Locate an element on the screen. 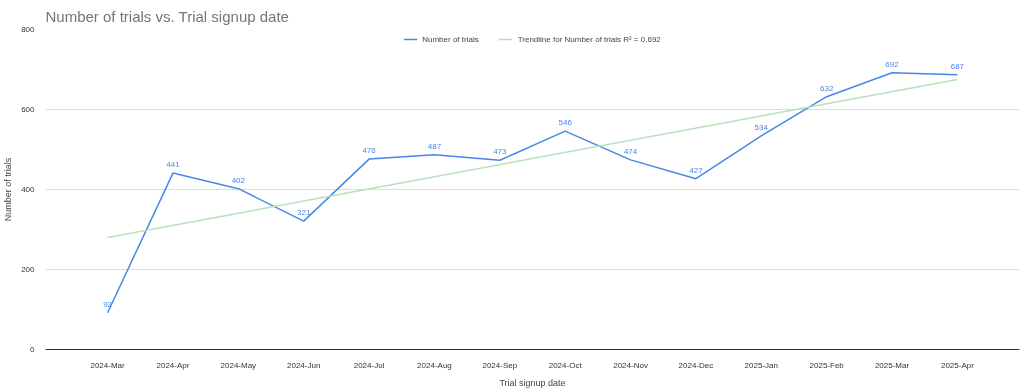 The image size is (1024, 390). data-label: 321 is located at coordinates (304, 213).